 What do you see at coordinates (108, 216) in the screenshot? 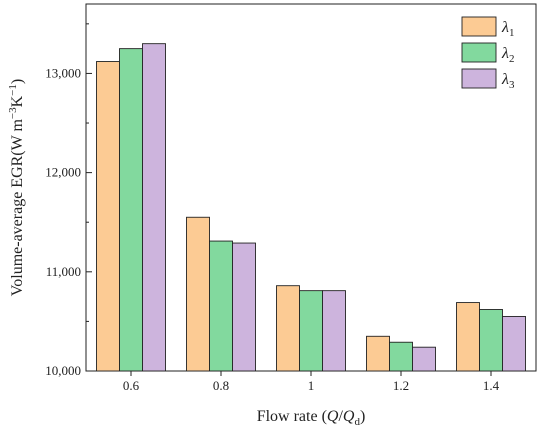
I see `bar-λ1-0.6` at bounding box center [108, 216].